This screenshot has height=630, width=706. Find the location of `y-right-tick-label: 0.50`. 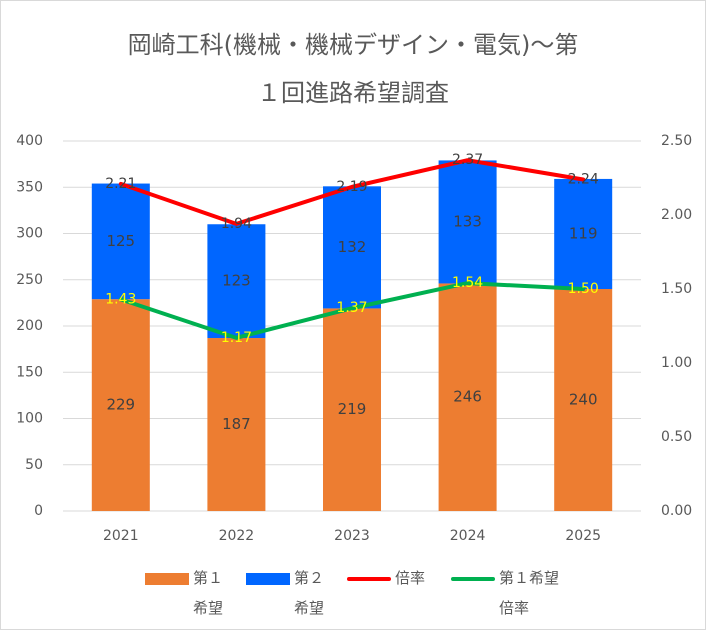

y-right-tick-label: 0.50 is located at coordinates (676, 437).